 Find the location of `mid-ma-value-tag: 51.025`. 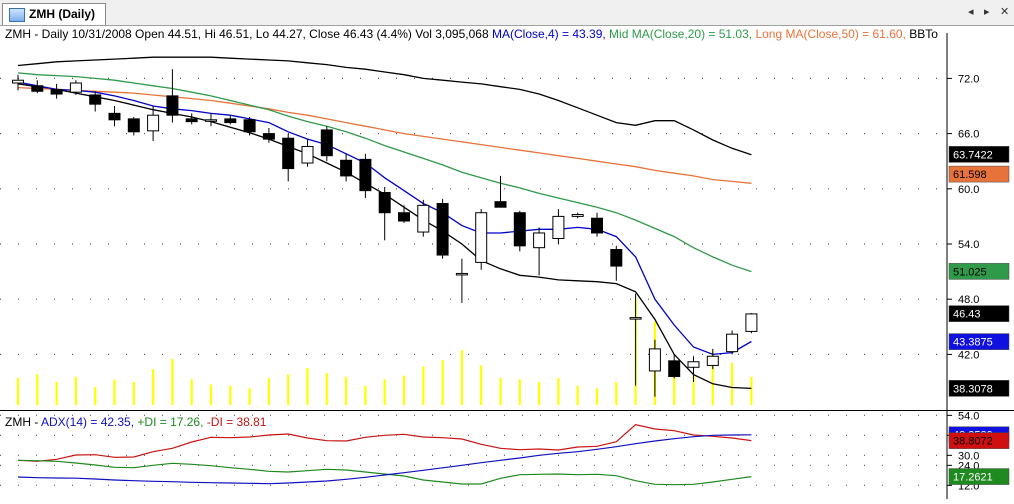

mid-ma-value-tag: 51.025 is located at coordinates (970, 272).